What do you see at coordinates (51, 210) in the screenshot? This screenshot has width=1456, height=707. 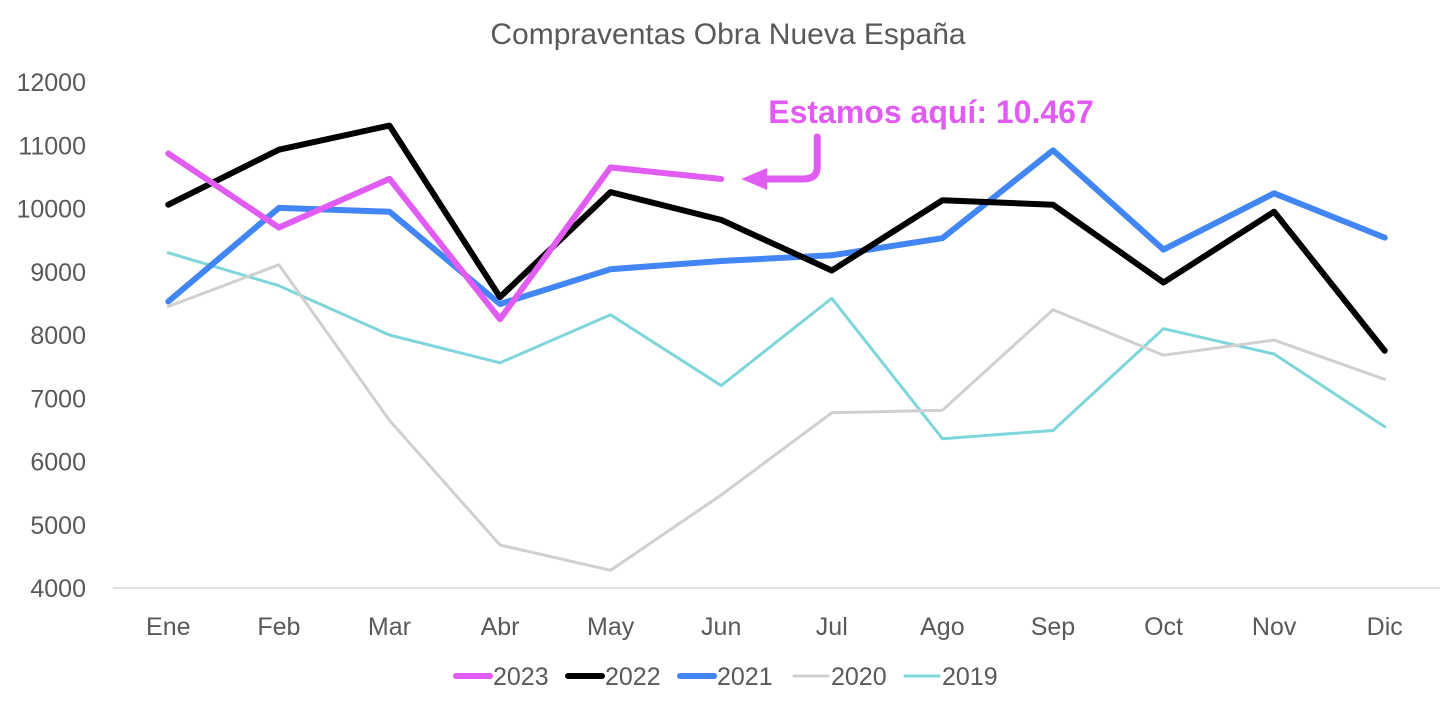 I see `y-tick-label: 10000` at bounding box center [51, 210].